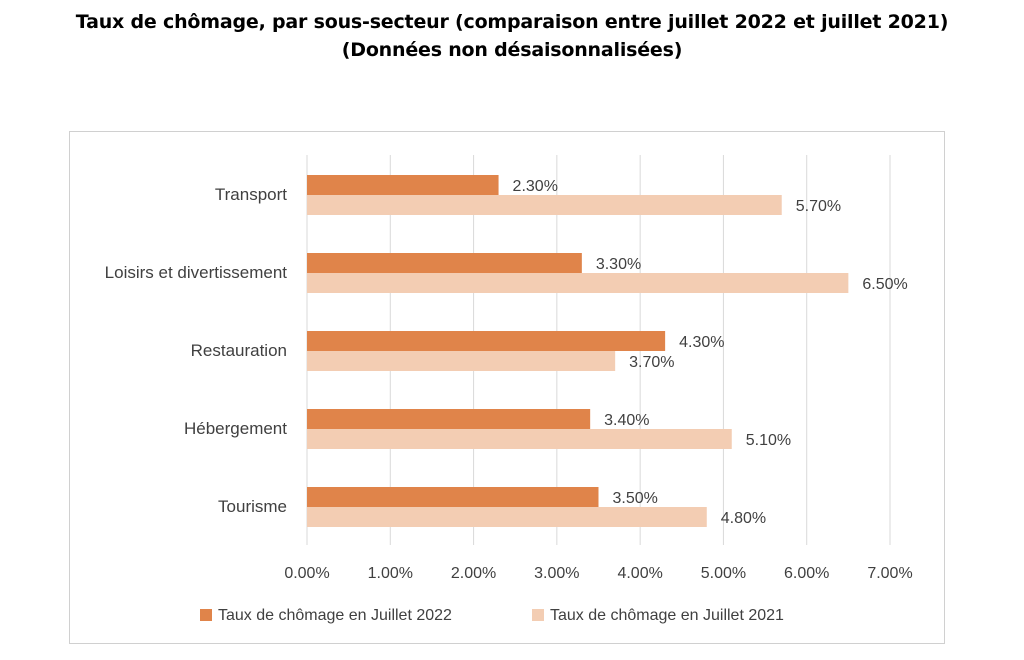  Describe the element at coordinates (635, 498) in the screenshot. I see `data-label: 3.50%` at that location.